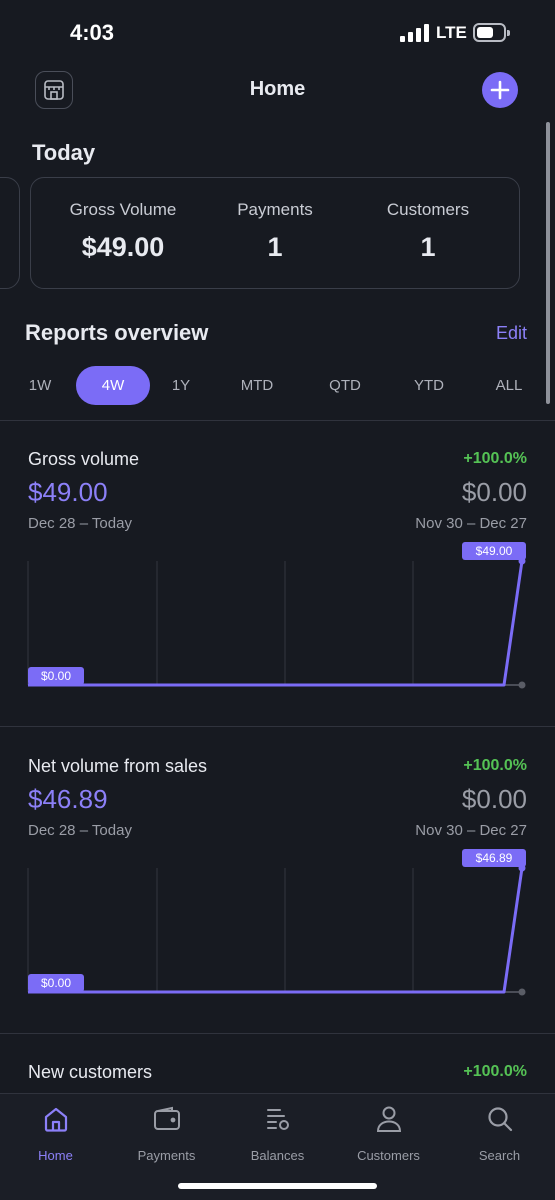  Describe the element at coordinates (429, 385) in the screenshot. I see `tab-ytd: YTD` at that location.